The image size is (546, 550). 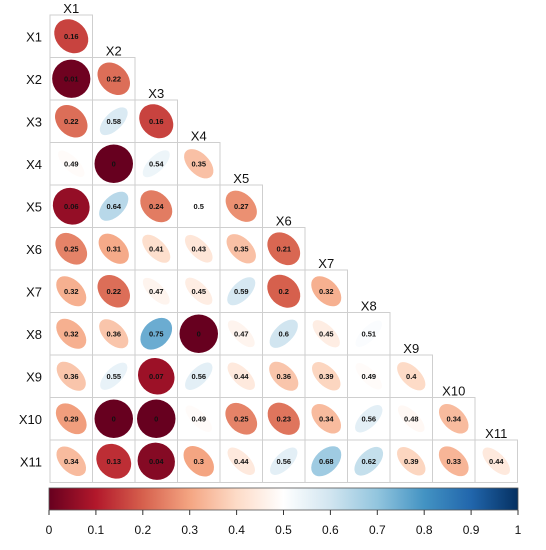 What do you see at coordinates (156, 333) in the screenshot?
I see `cell-value-label: 0.75` at bounding box center [156, 333].